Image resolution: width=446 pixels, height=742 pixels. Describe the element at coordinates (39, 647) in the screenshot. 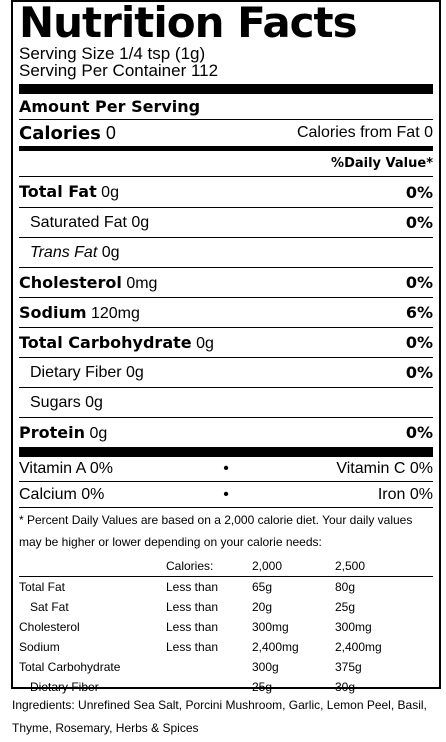

I see `table-cell: Sodium` at that location.